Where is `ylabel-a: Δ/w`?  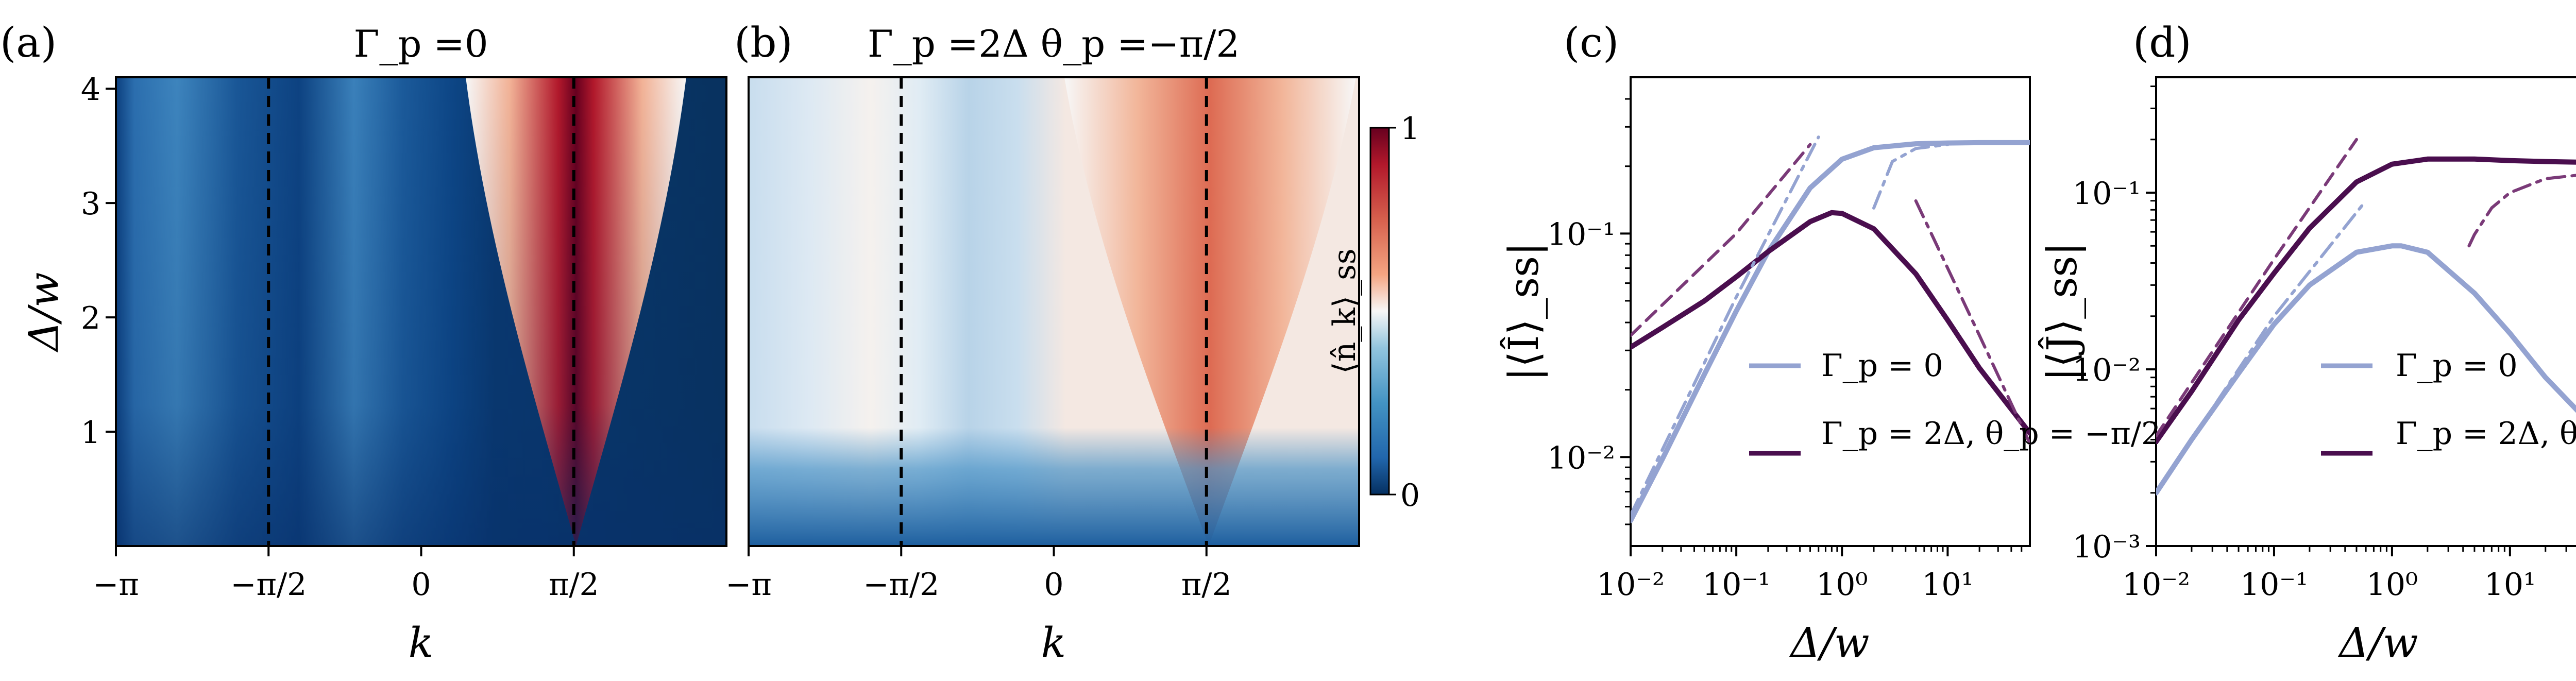 ylabel-a: Δ/w is located at coordinates (43, 312).